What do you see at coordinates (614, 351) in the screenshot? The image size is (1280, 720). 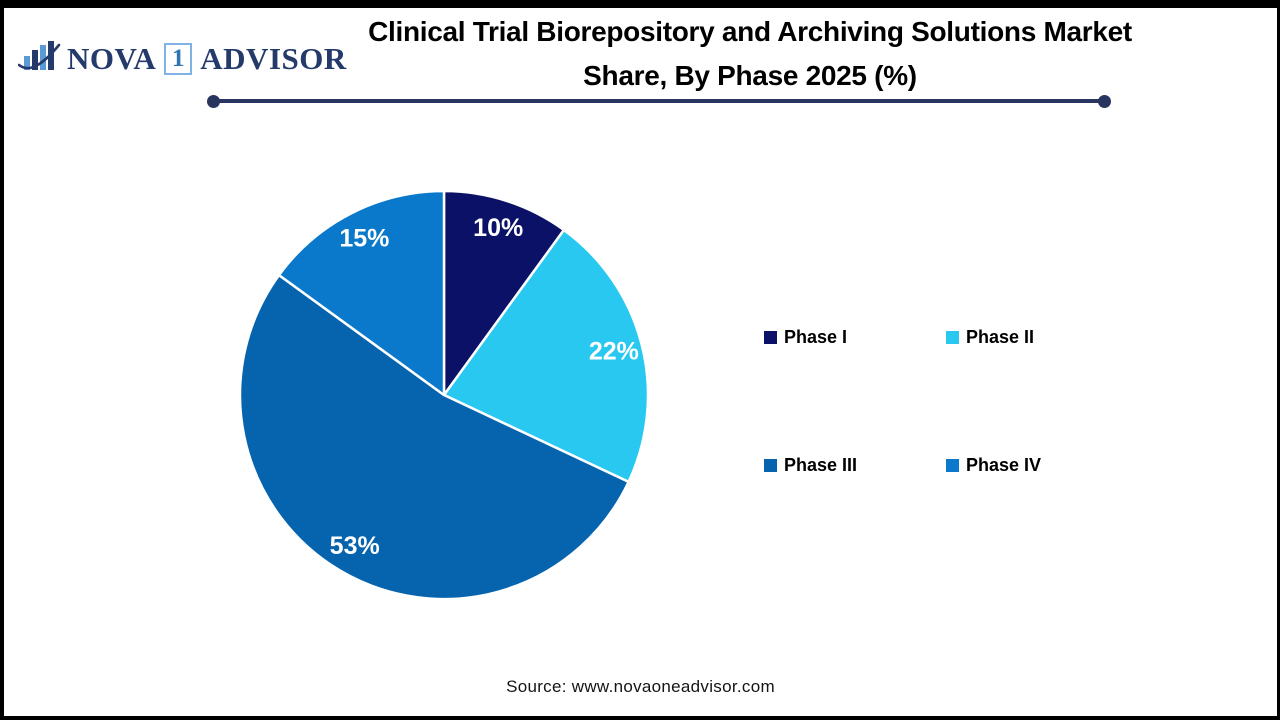 I see `pie-slice-label: 22%` at bounding box center [614, 351].